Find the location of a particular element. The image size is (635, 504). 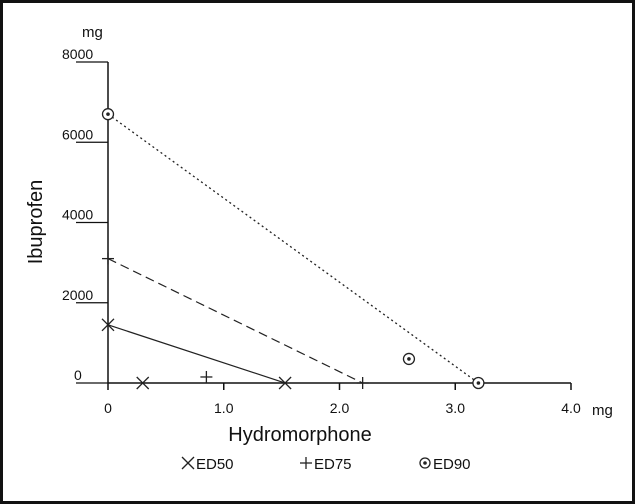

legend-item-ed50: ED50 is located at coordinates (207, 464).